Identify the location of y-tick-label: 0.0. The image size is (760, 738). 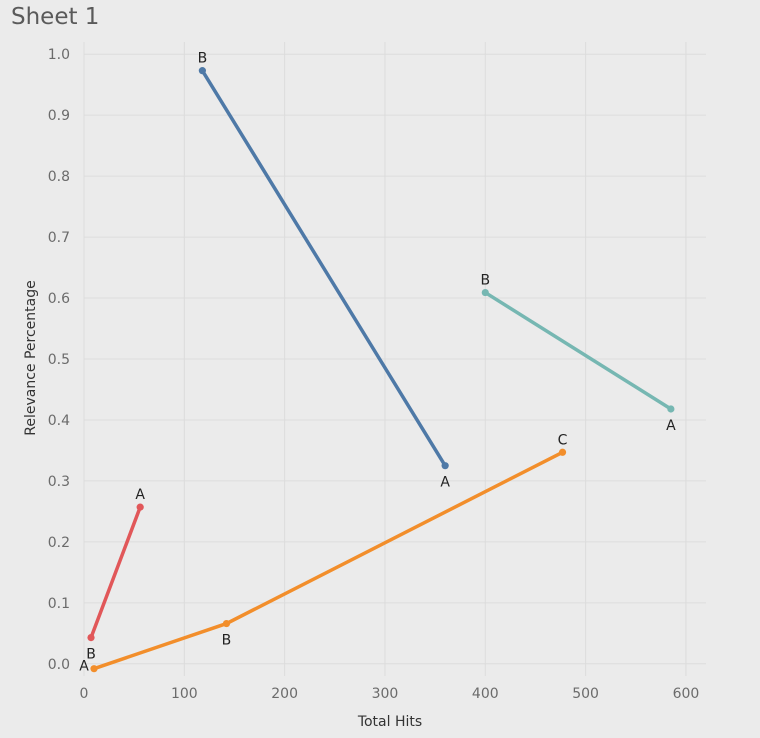
(59, 665).